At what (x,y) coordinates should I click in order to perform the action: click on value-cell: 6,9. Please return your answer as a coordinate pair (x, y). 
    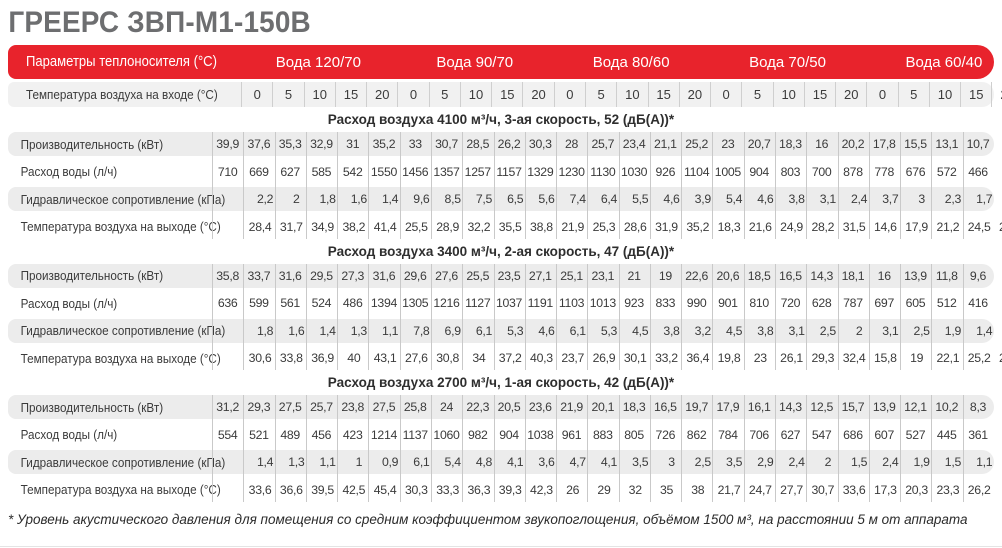
    Looking at the image, I should click on (453, 330).